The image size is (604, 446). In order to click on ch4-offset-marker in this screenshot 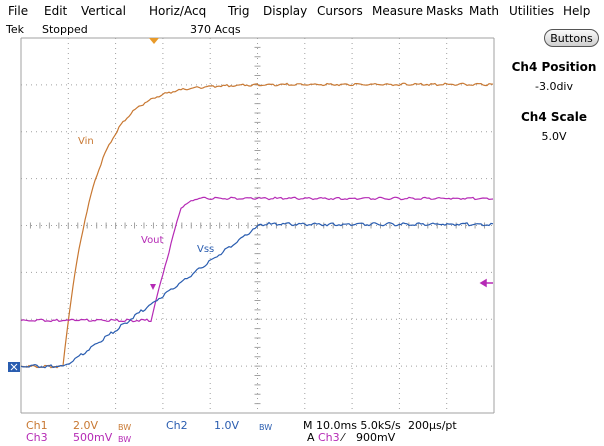, I will do `click(486, 283)`.